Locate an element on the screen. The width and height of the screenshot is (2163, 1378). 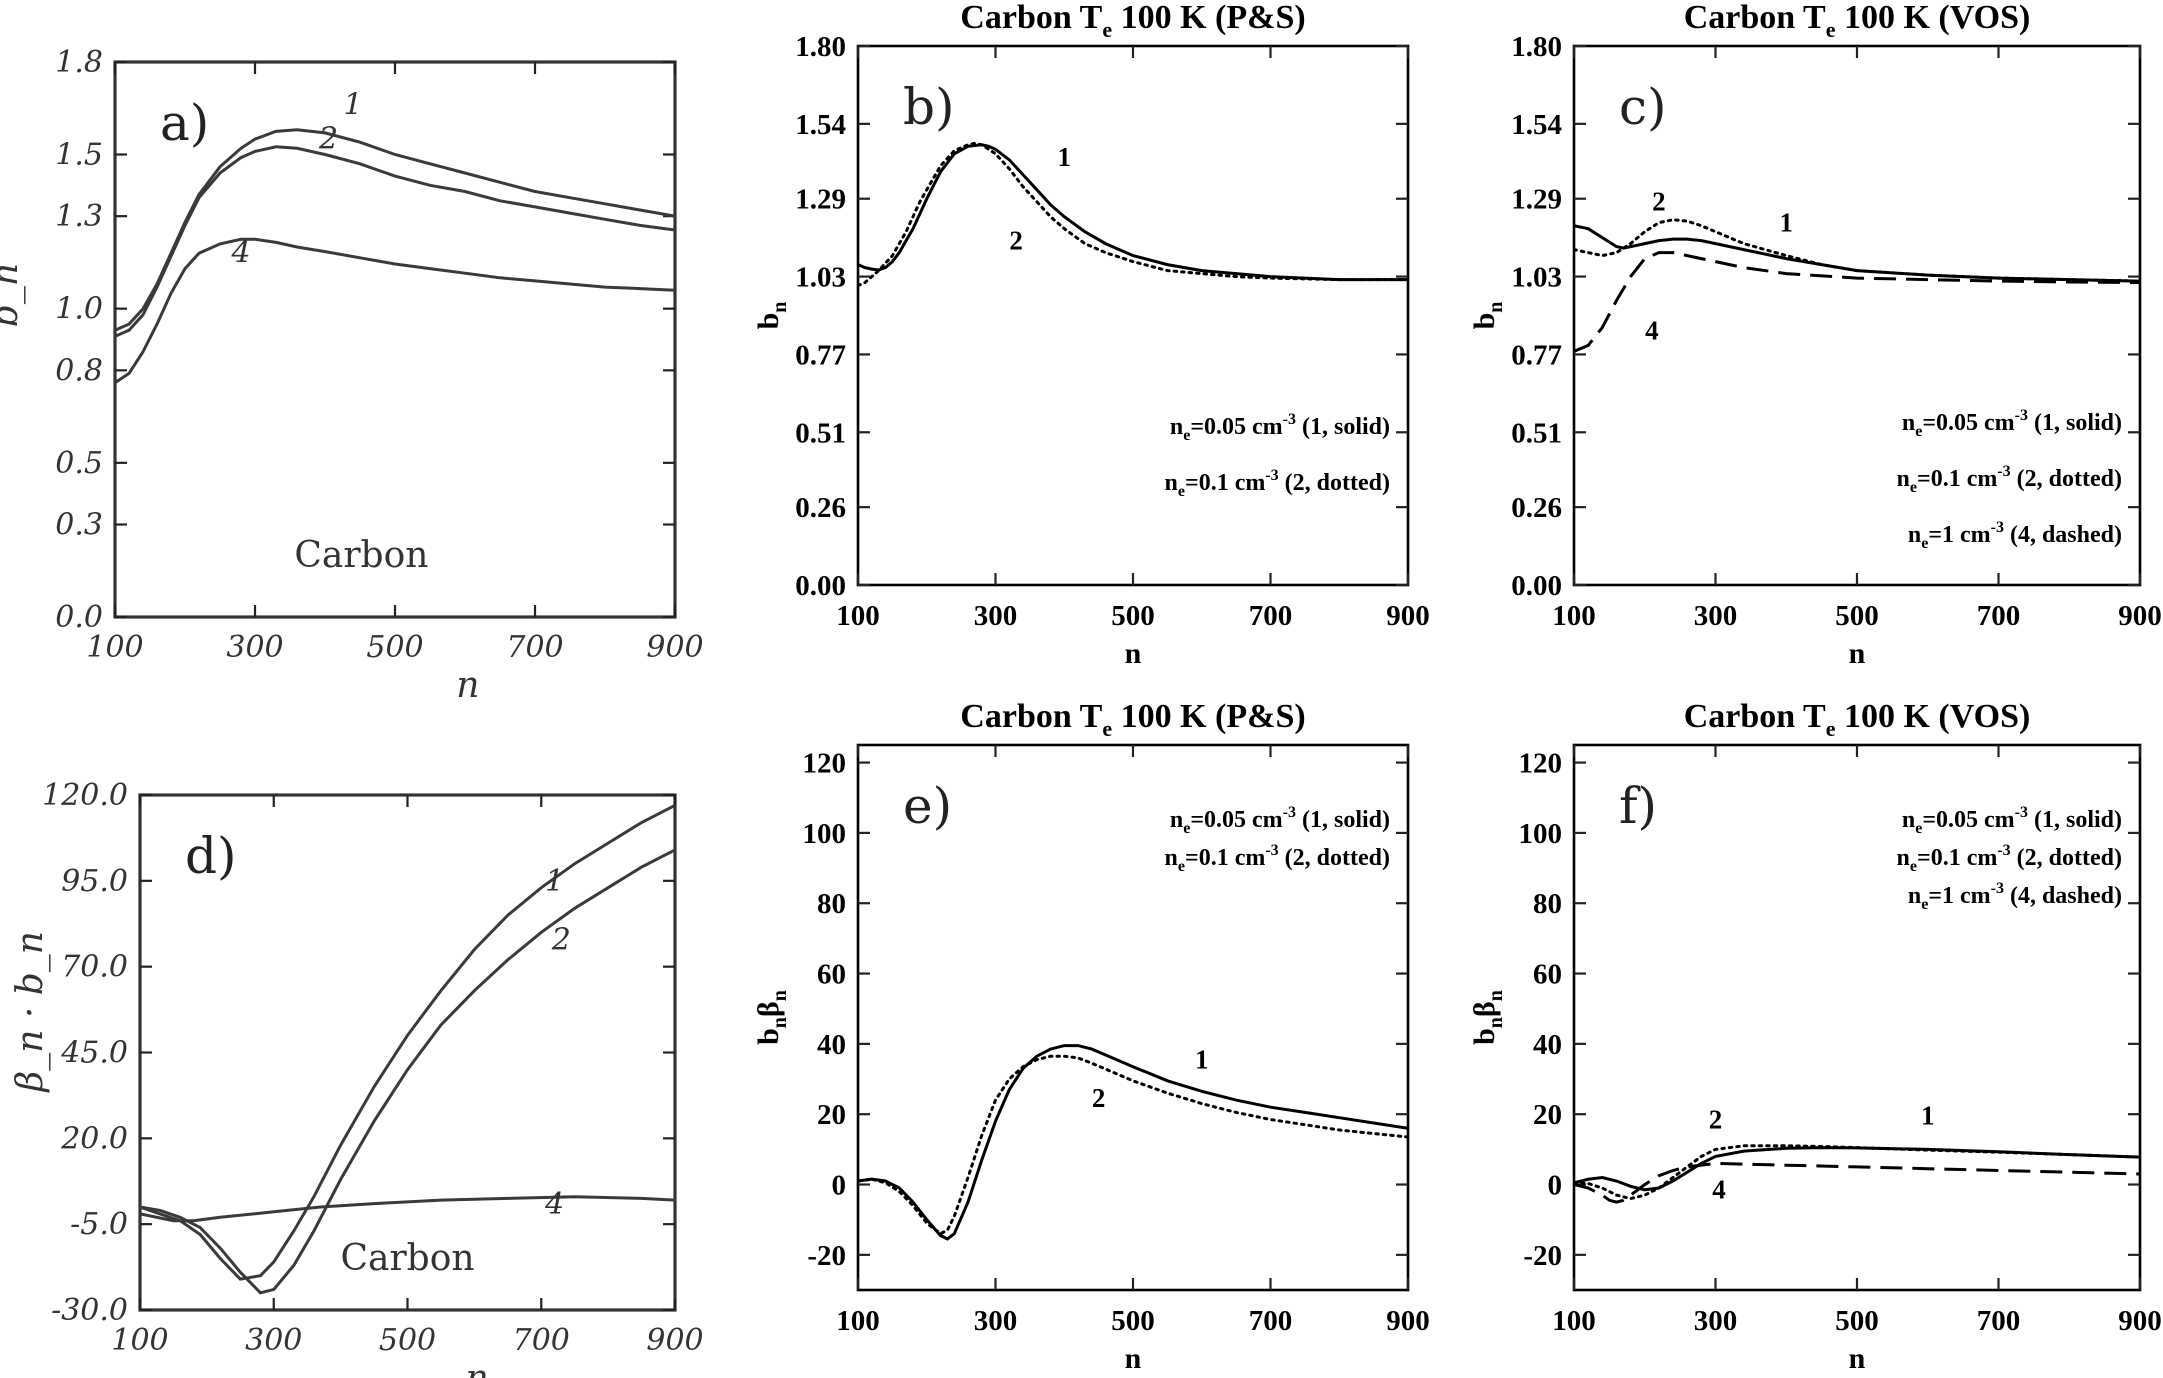
y-tick-label: 0.77 is located at coordinates (1536, 355).